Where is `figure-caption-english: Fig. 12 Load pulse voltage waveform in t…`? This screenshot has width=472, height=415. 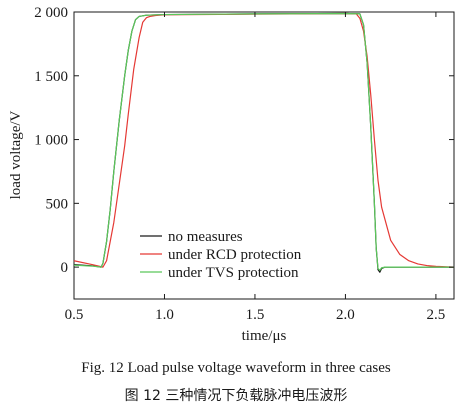
figure-caption-english: Fig. 12 Load pulse voltage waveform in t… is located at coordinates (236, 368).